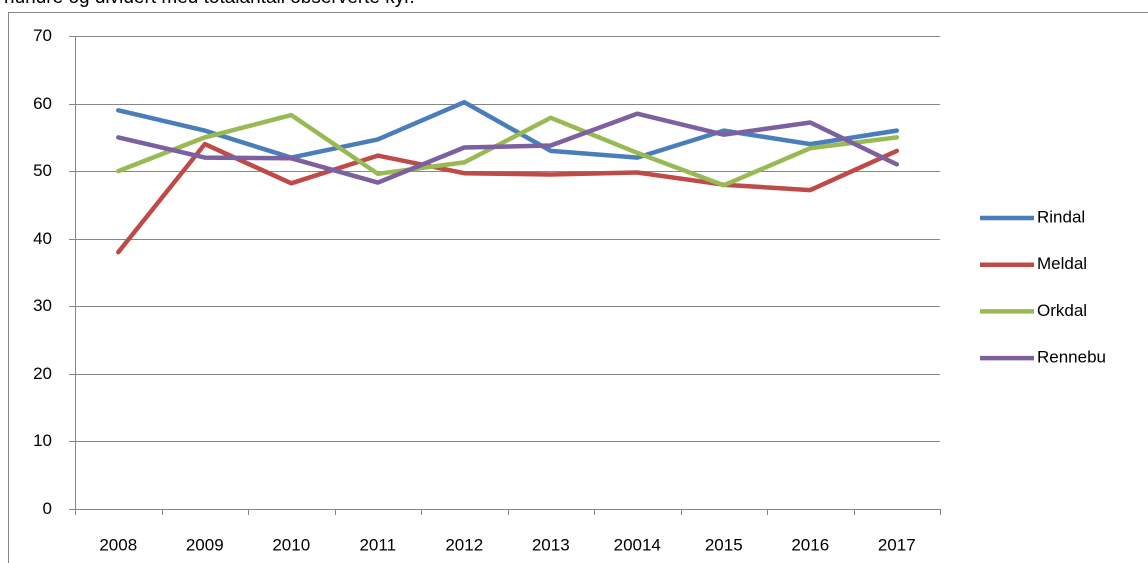 This screenshot has height=563, width=1148. Describe the element at coordinates (377, 544) in the screenshot. I see `x-tick-label: 2011` at that location.